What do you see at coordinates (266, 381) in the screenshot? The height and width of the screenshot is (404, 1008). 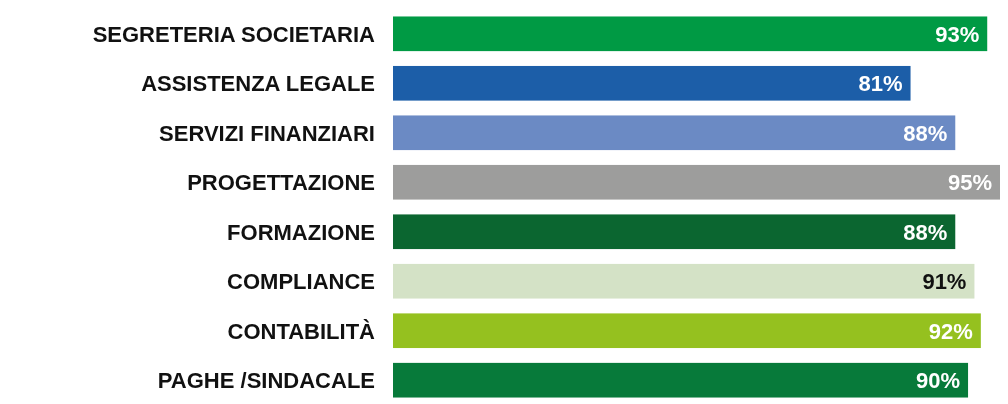 I see `y-tick-label: PAGHE /SINDACALE` at bounding box center [266, 381].